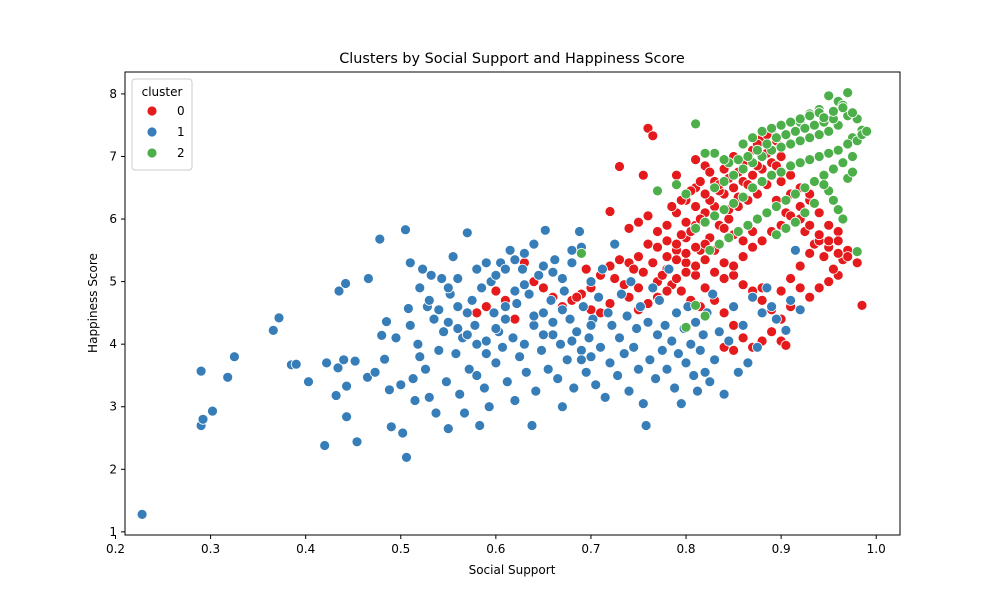 This screenshot has height=600, width=1000. What do you see at coordinates (496, 545) in the screenshot?
I see `x-axis: 0.2 0.3 0.4 0.5 0.6 0.7 0.8 0.9 1.0` at bounding box center [496, 545].